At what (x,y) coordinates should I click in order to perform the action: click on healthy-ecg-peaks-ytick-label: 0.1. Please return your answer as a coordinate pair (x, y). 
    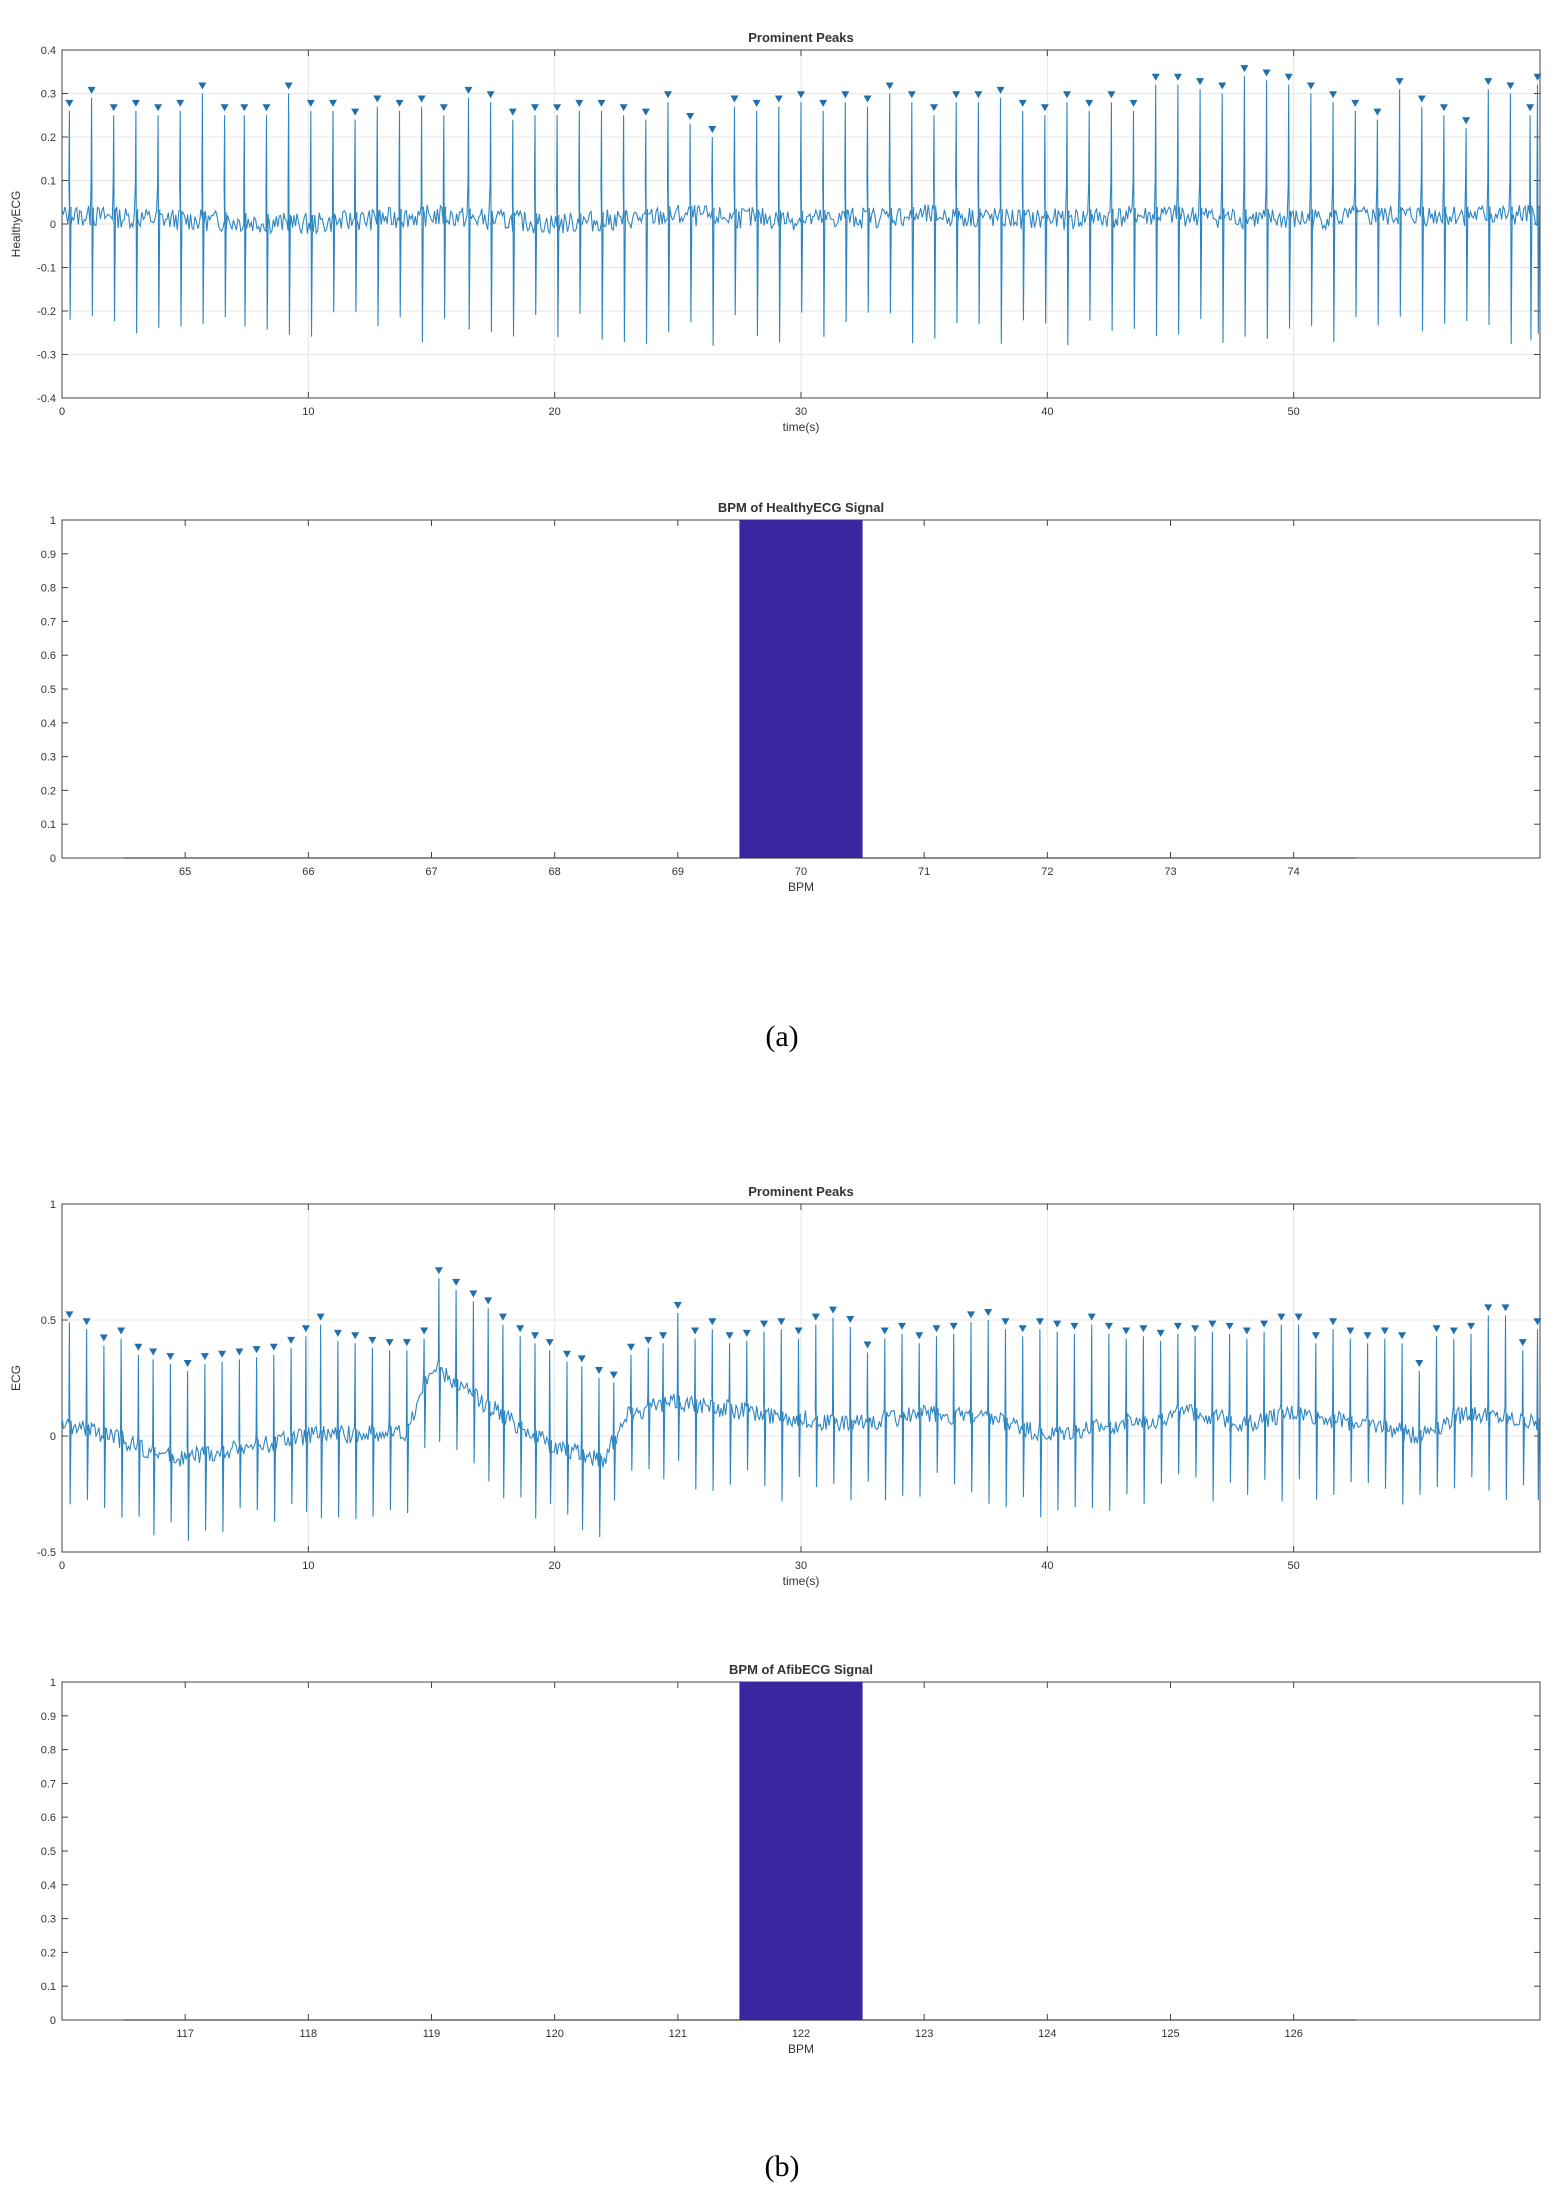
    Looking at the image, I should click on (48, 182).